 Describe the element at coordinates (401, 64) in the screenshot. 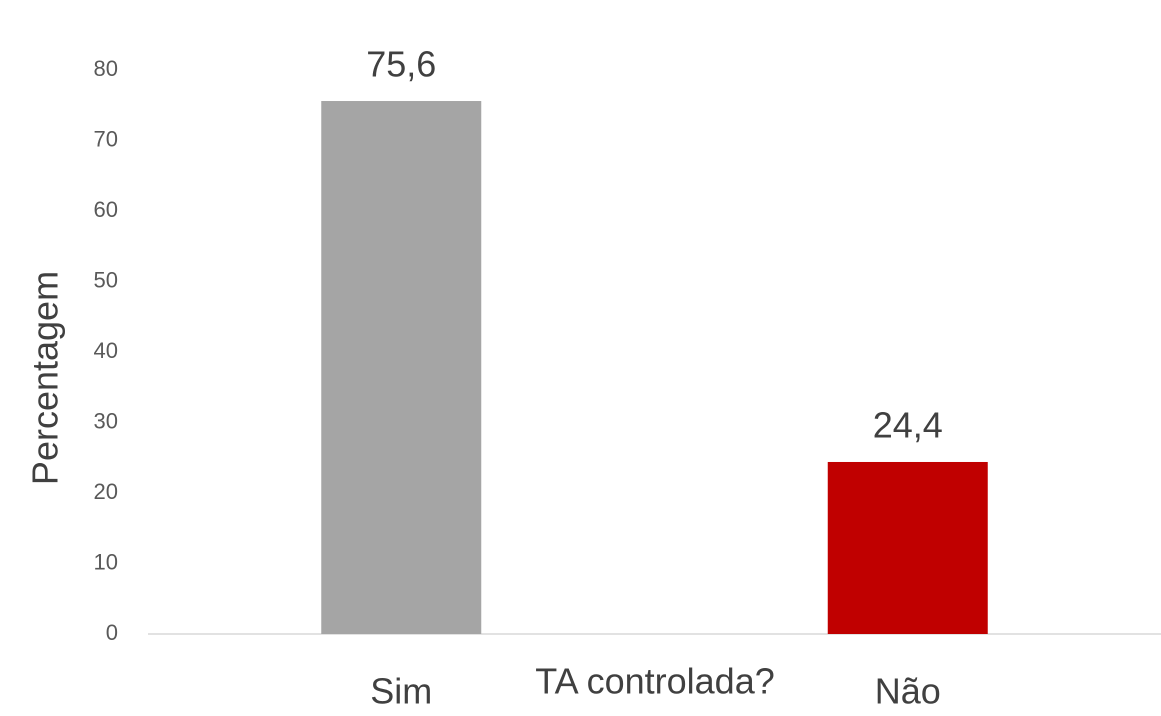

I see `value-label: 75,6` at that location.